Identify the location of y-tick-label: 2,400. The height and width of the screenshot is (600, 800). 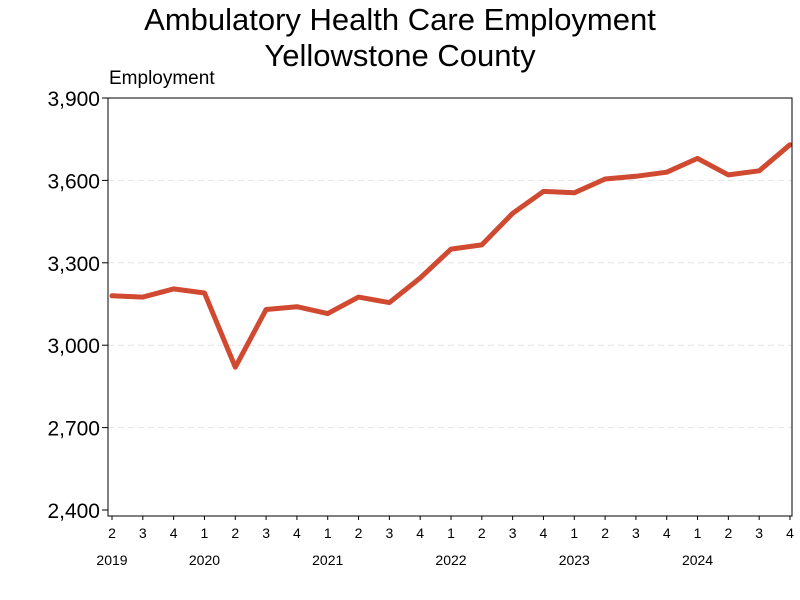
(73, 511).